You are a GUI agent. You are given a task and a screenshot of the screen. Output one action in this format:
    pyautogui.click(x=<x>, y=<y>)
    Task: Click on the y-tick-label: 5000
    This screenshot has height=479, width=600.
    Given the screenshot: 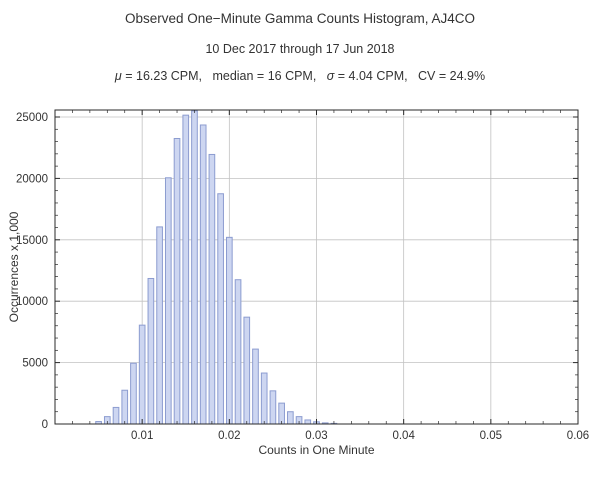 What is the action you would take?
    pyautogui.click(x=35, y=364)
    